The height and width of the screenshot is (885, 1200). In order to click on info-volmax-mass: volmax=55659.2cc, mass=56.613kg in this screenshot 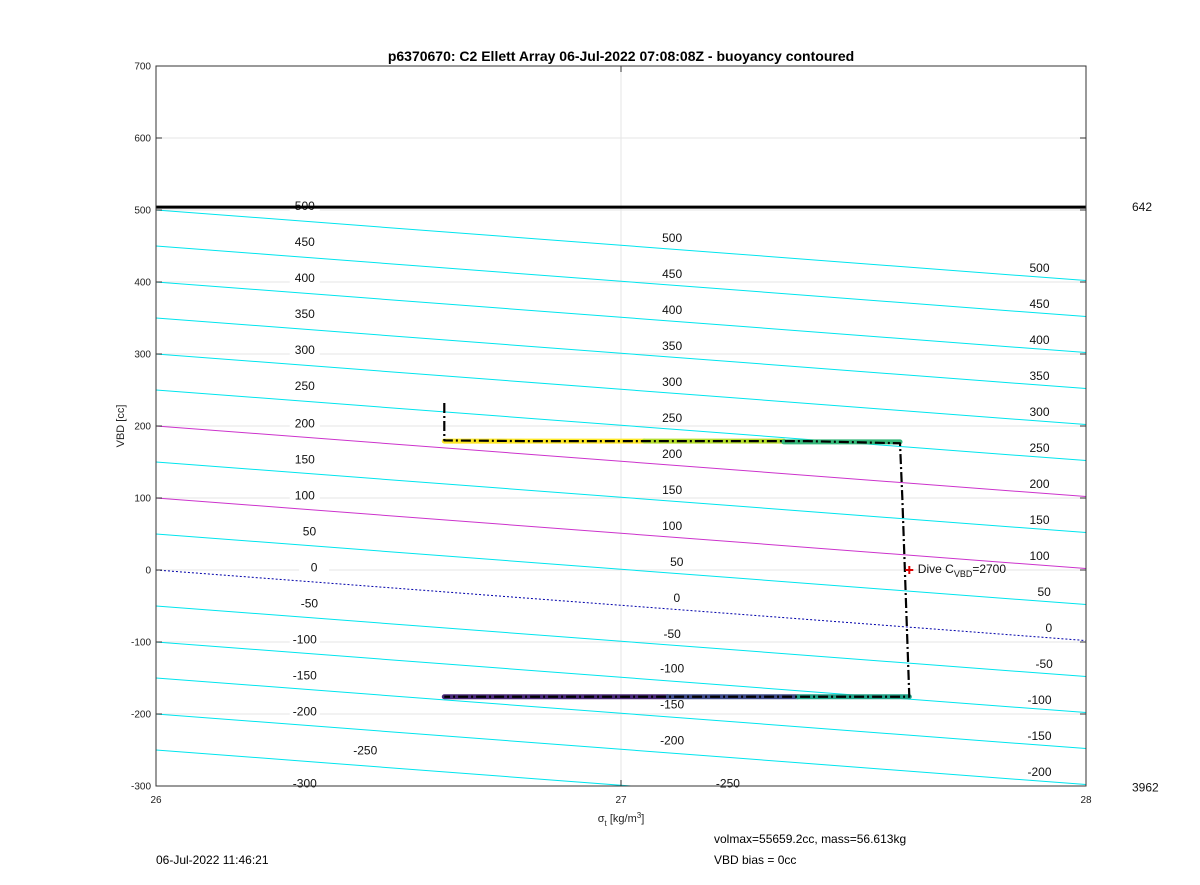, I will do `click(810, 839)`.